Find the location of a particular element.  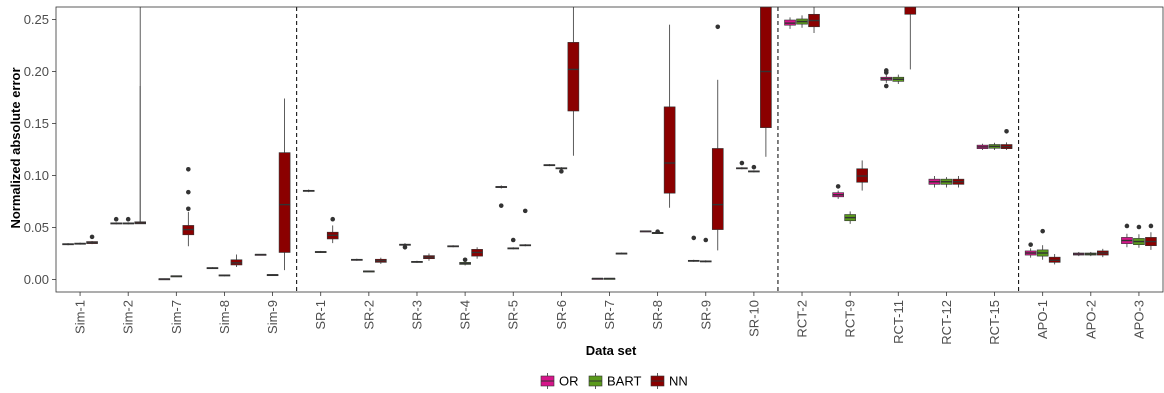

x-tick-label: SR-7 is located at coordinates (609, 315).